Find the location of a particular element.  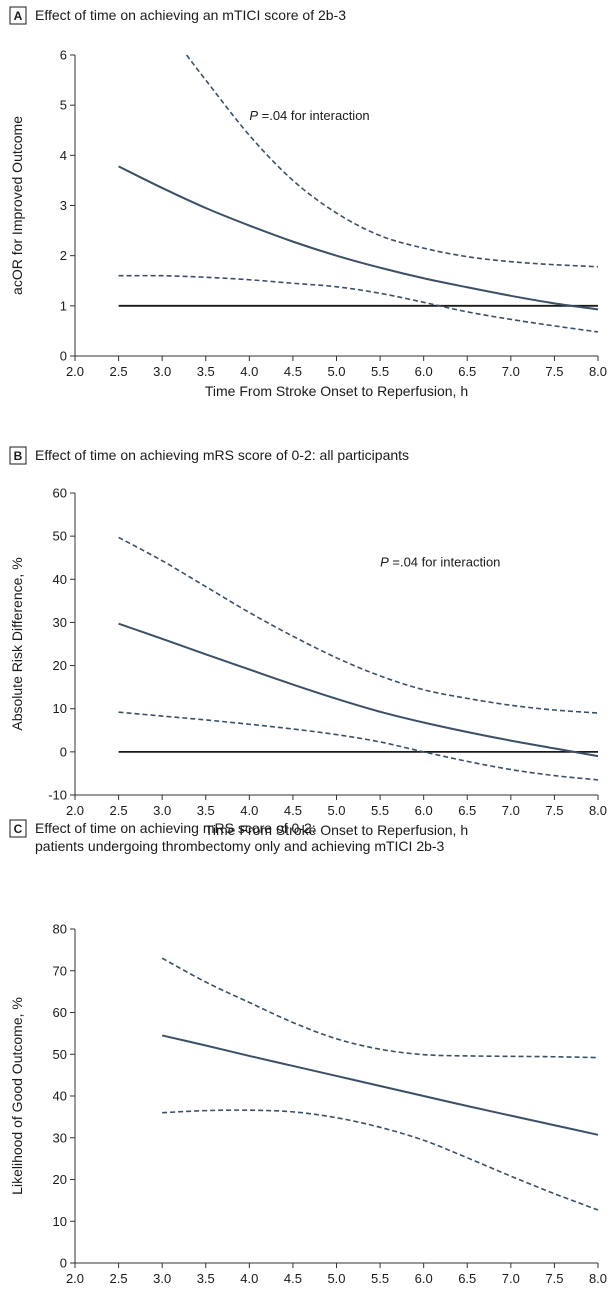

panel-letter: A is located at coordinates (18, 16).